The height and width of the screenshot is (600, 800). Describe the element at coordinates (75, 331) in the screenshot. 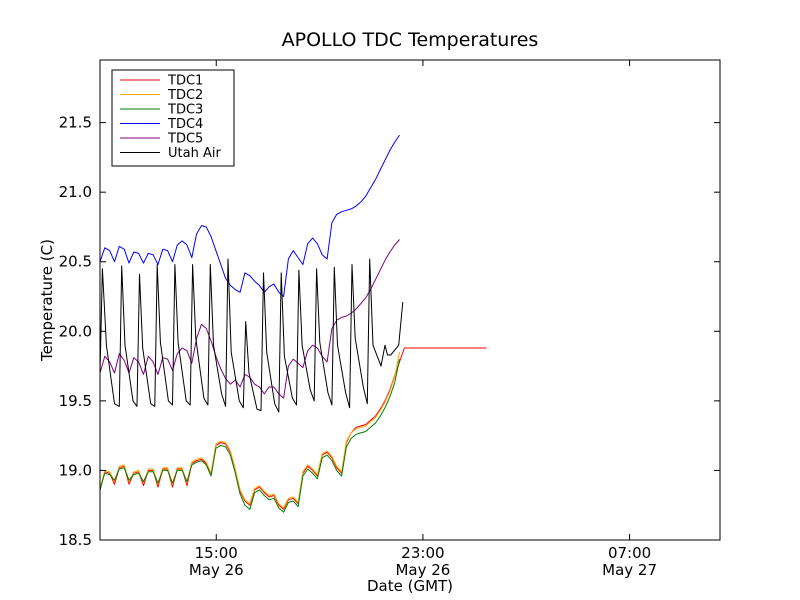

I see `y-tick-label: 20.0` at that location.